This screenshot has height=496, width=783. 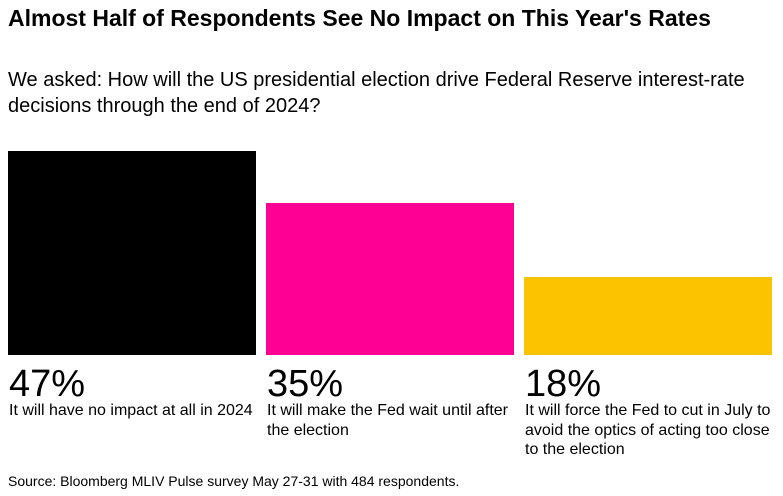 I want to click on value-label-2: 35%, so click(x=305, y=384).